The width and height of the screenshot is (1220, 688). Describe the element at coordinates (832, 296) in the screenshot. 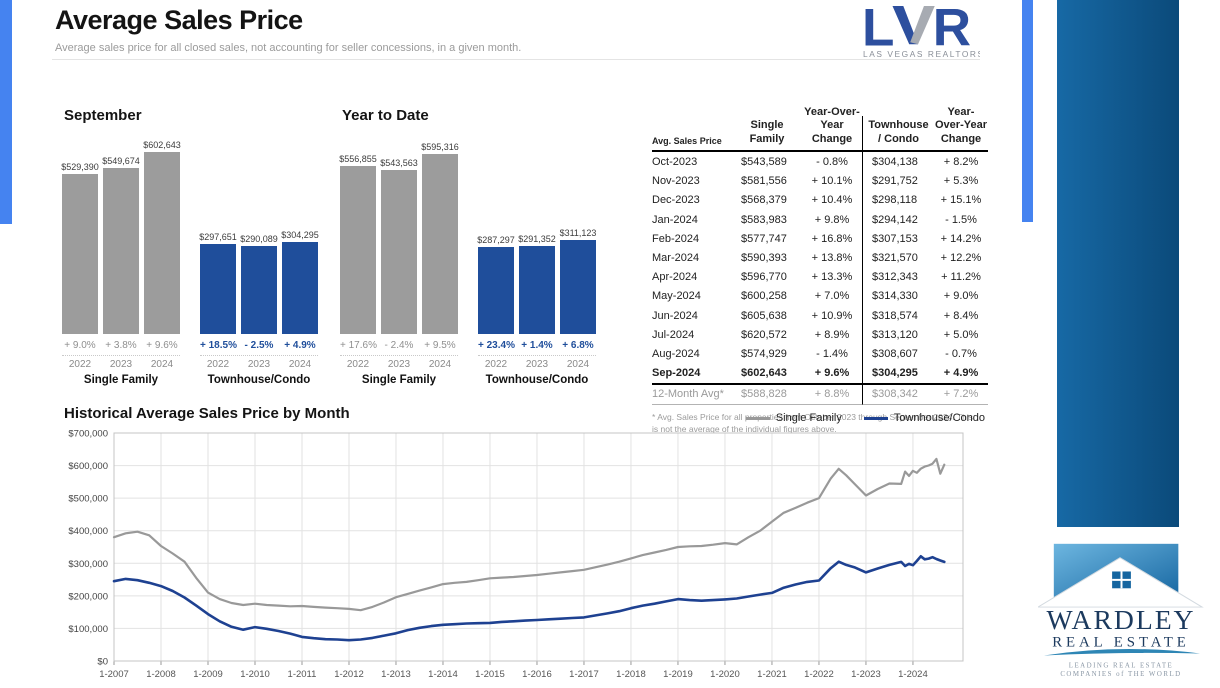

I see `table-cell: + 7.0%` at that location.